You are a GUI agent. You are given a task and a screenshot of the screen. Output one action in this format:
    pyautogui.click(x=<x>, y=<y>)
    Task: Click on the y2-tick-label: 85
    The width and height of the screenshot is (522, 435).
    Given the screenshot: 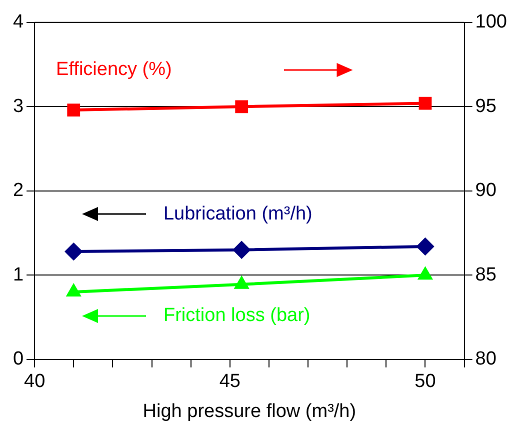 What is the action you would take?
    pyautogui.click(x=485, y=275)
    